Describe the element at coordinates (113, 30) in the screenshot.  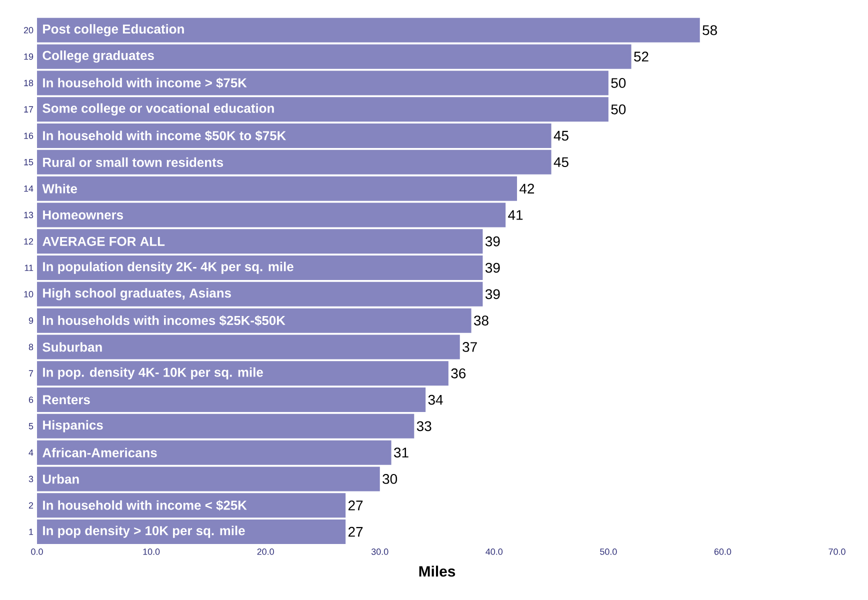
I see `annotation: Post college Education` at that location.